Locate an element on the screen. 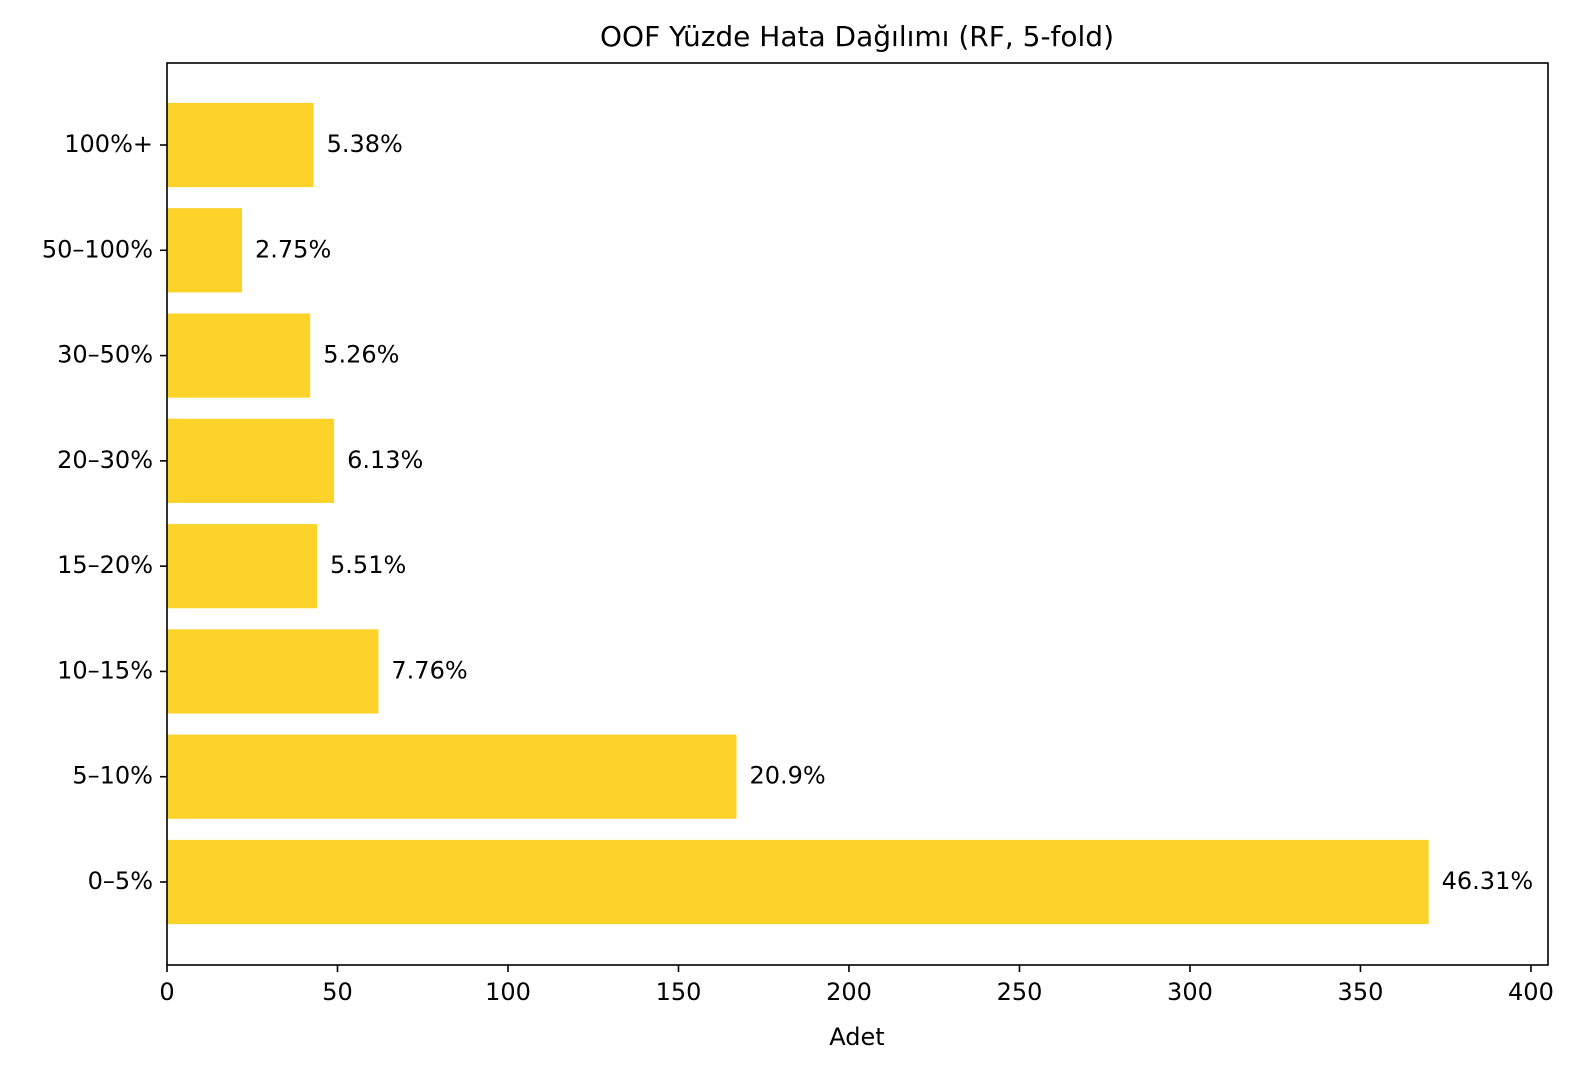 The height and width of the screenshot is (1078, 1578). x-tick-label: 250 is located at coordinates (1020, 992).